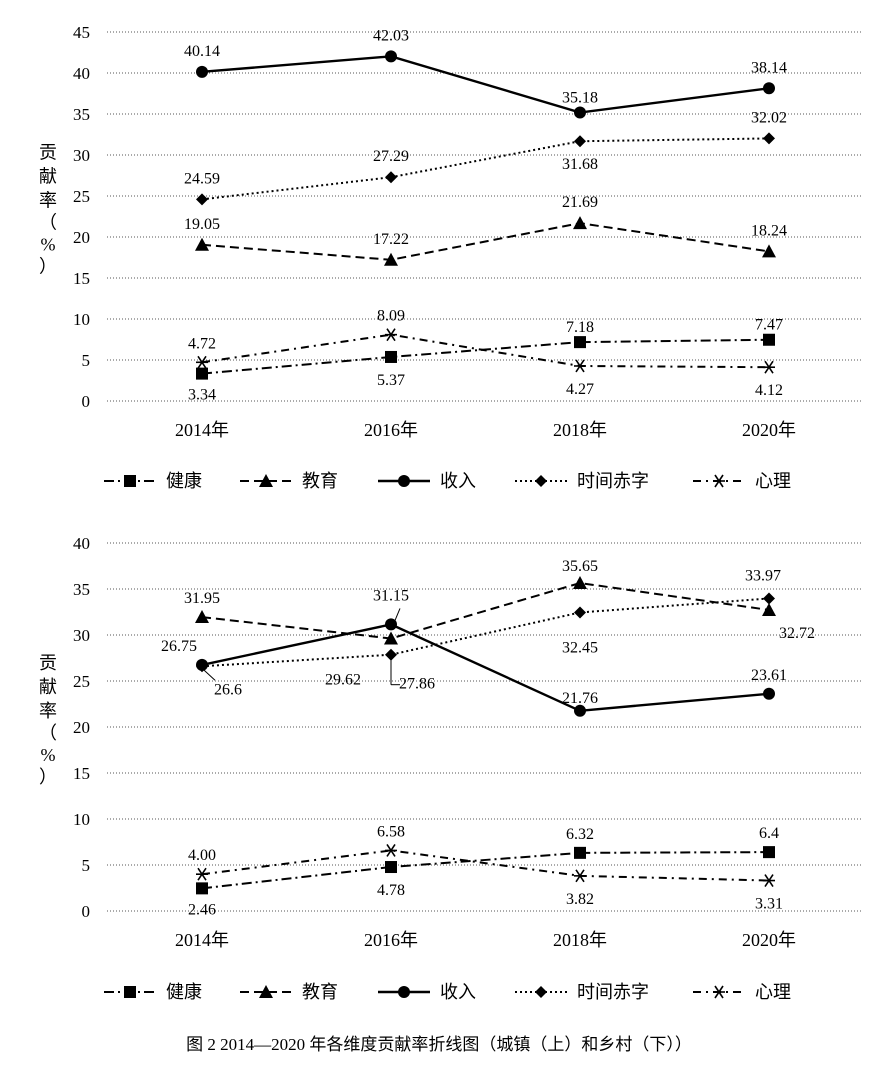 This screenshot has height=1076, width=878. I want to click on data-label-教育: 32.72, so click(797, 633).